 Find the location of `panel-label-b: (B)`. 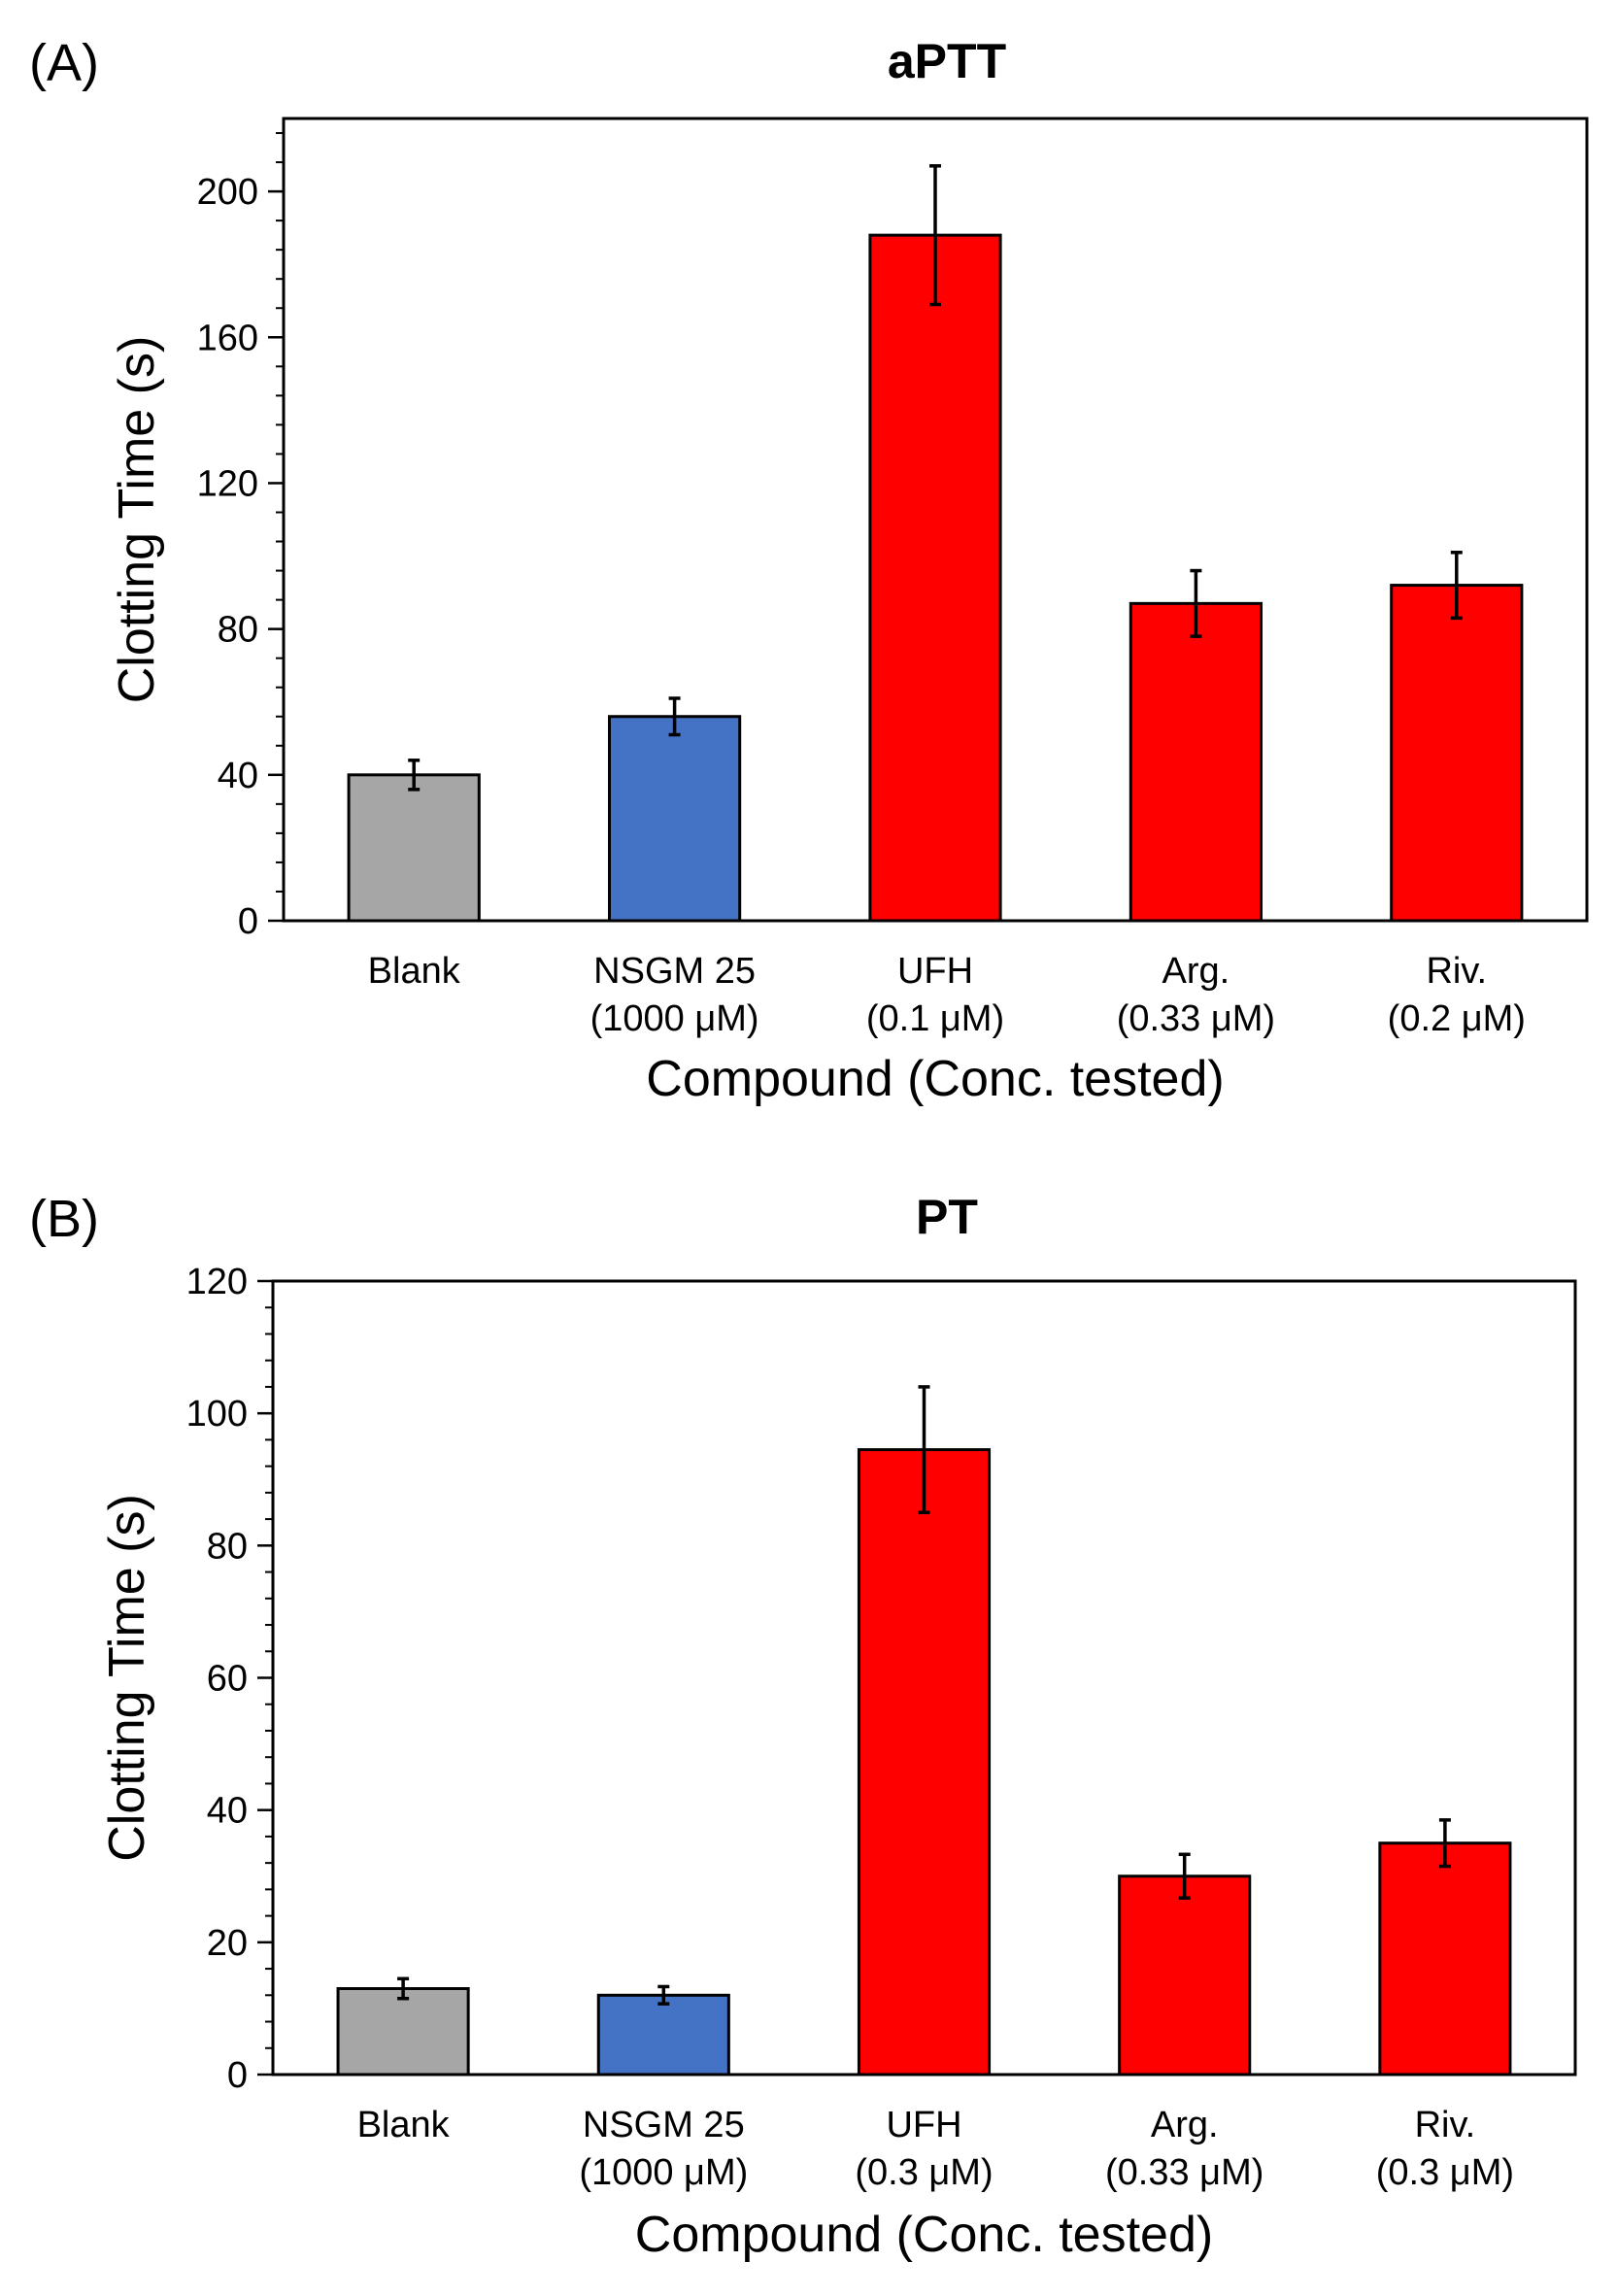

panel-label-b: (B) is located at coordinates (64, 1219).